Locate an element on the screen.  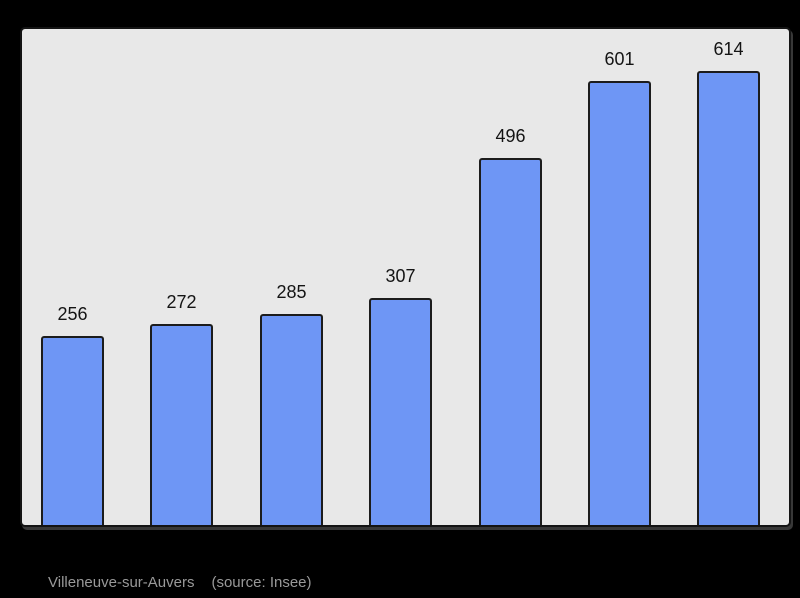
caption-place: Villeneuve-sur-Auvers is located at coordinates (121, 582).